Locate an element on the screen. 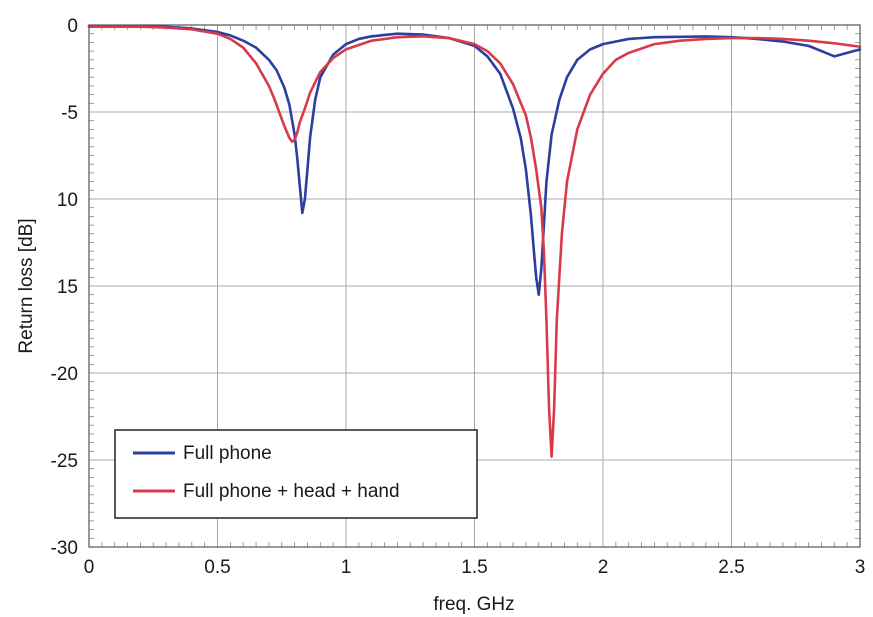  legend-box is located at coordinates (296, 474).